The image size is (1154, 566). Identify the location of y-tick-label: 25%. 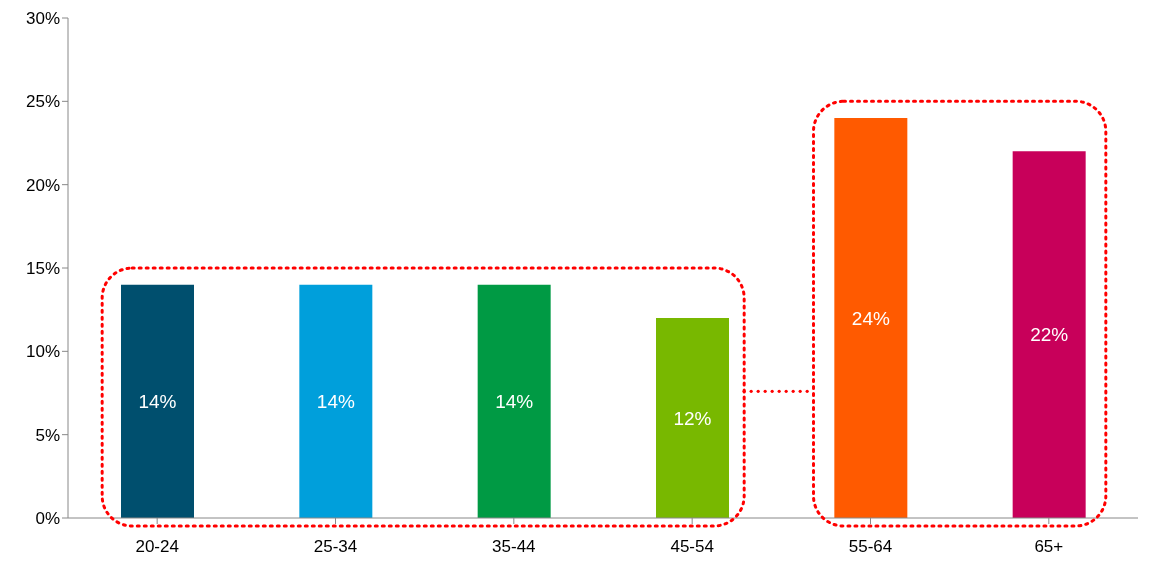
(42, 102).